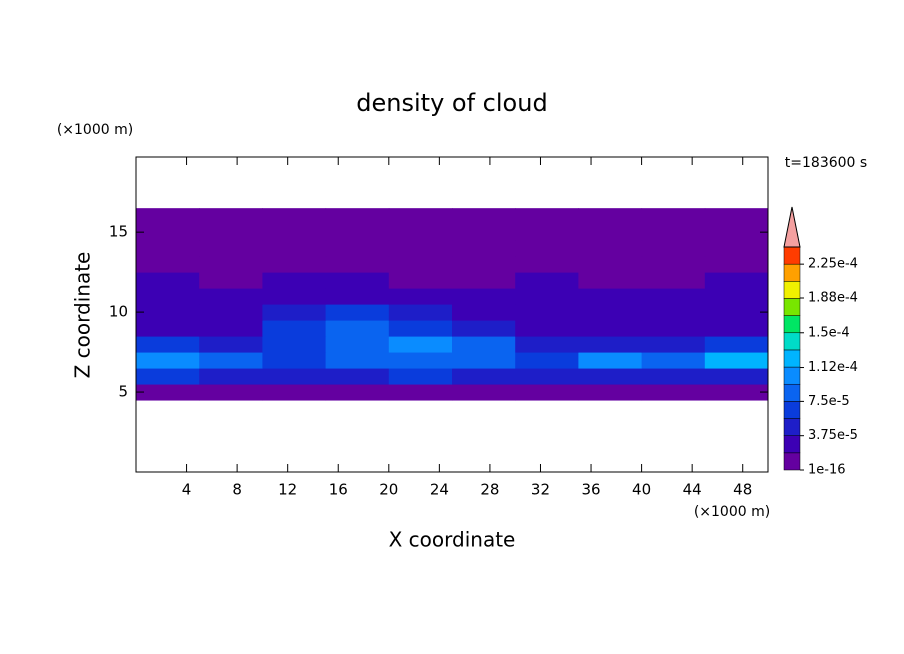 The height and width of the screenshot is (654, 904). Describe the element at coordinates (187, 490) in the screenshot. I see `x-tick-label: 4` at that location.